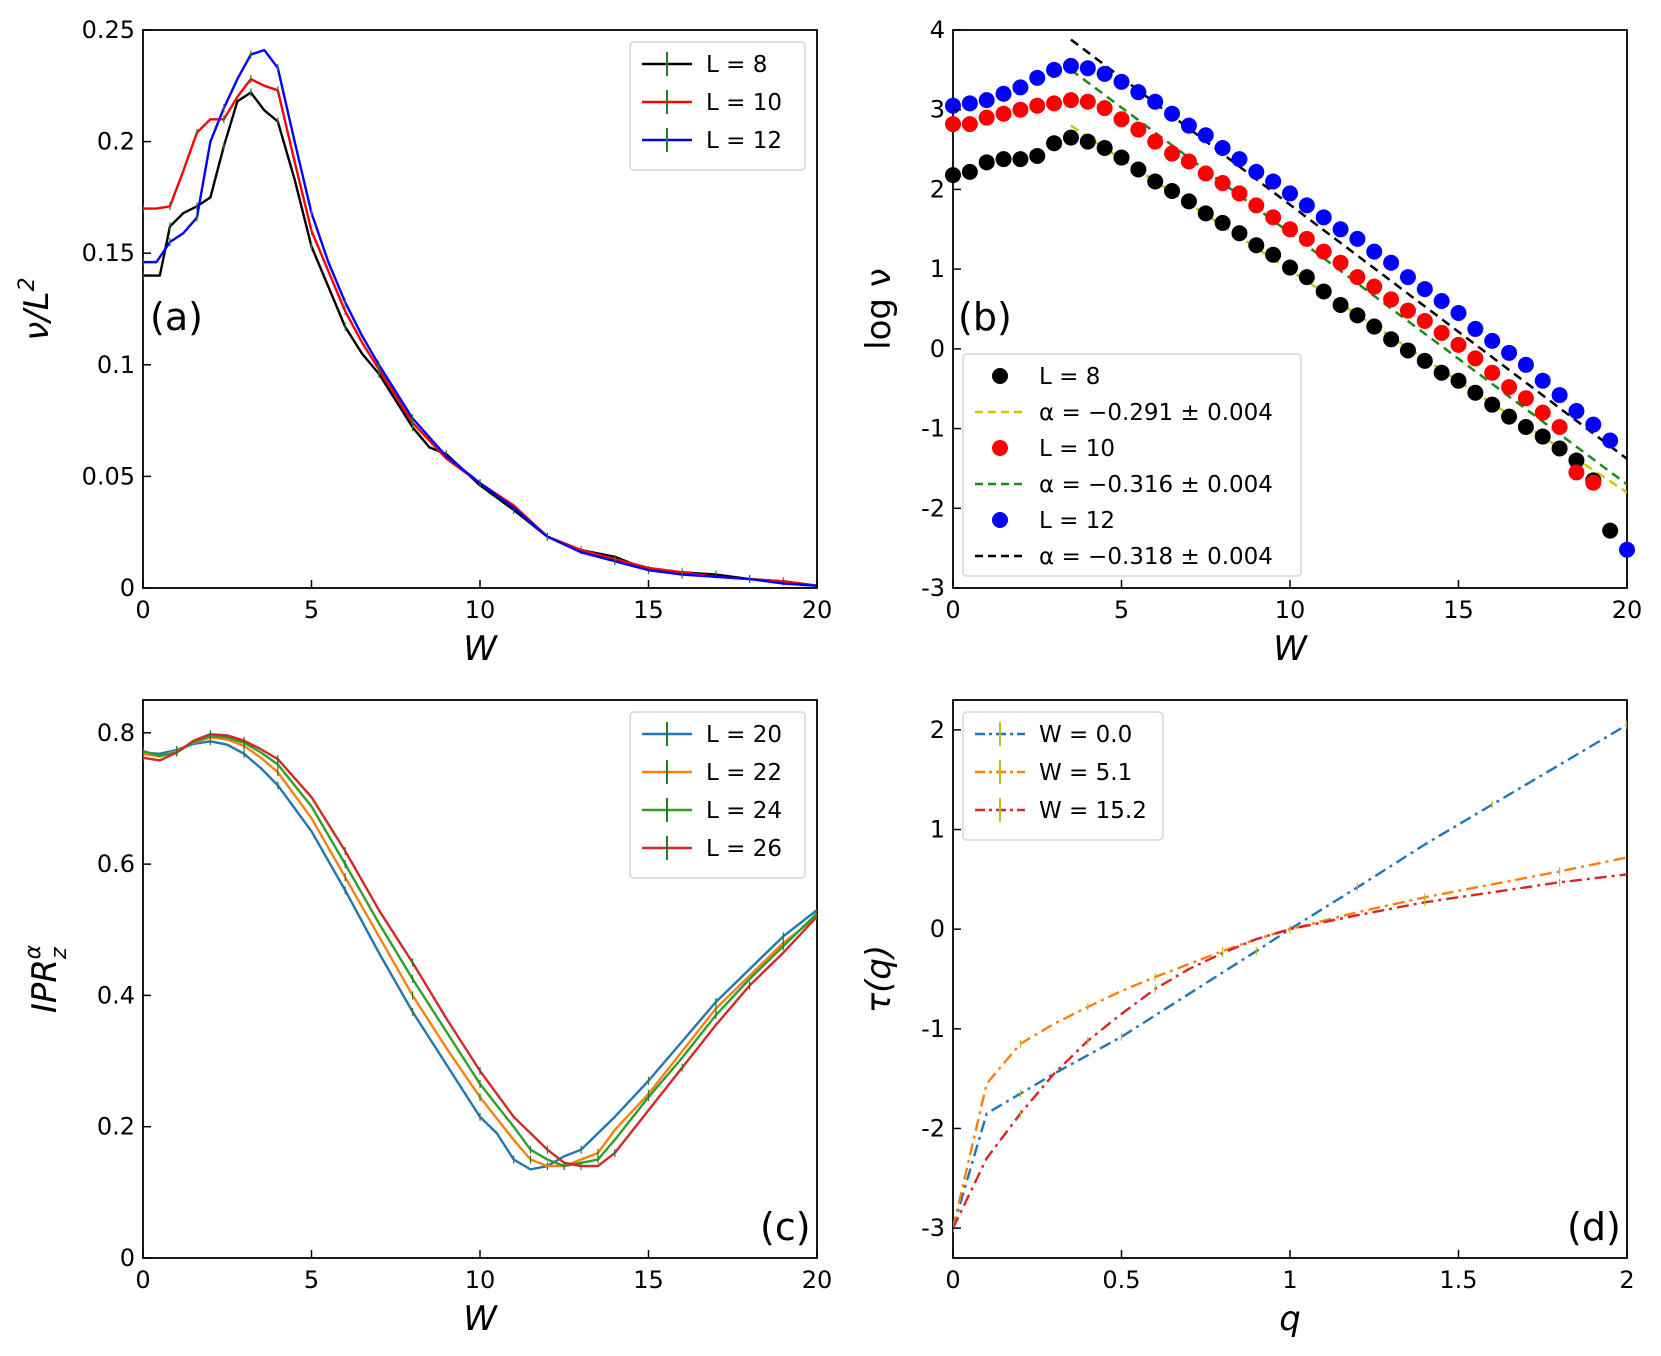 This screenshot has width=1661, height=1356. What do you see at coordinates (937, 30) in the screenshot?
I see `y-tick-label: 4` at bounding box center [937, 30].